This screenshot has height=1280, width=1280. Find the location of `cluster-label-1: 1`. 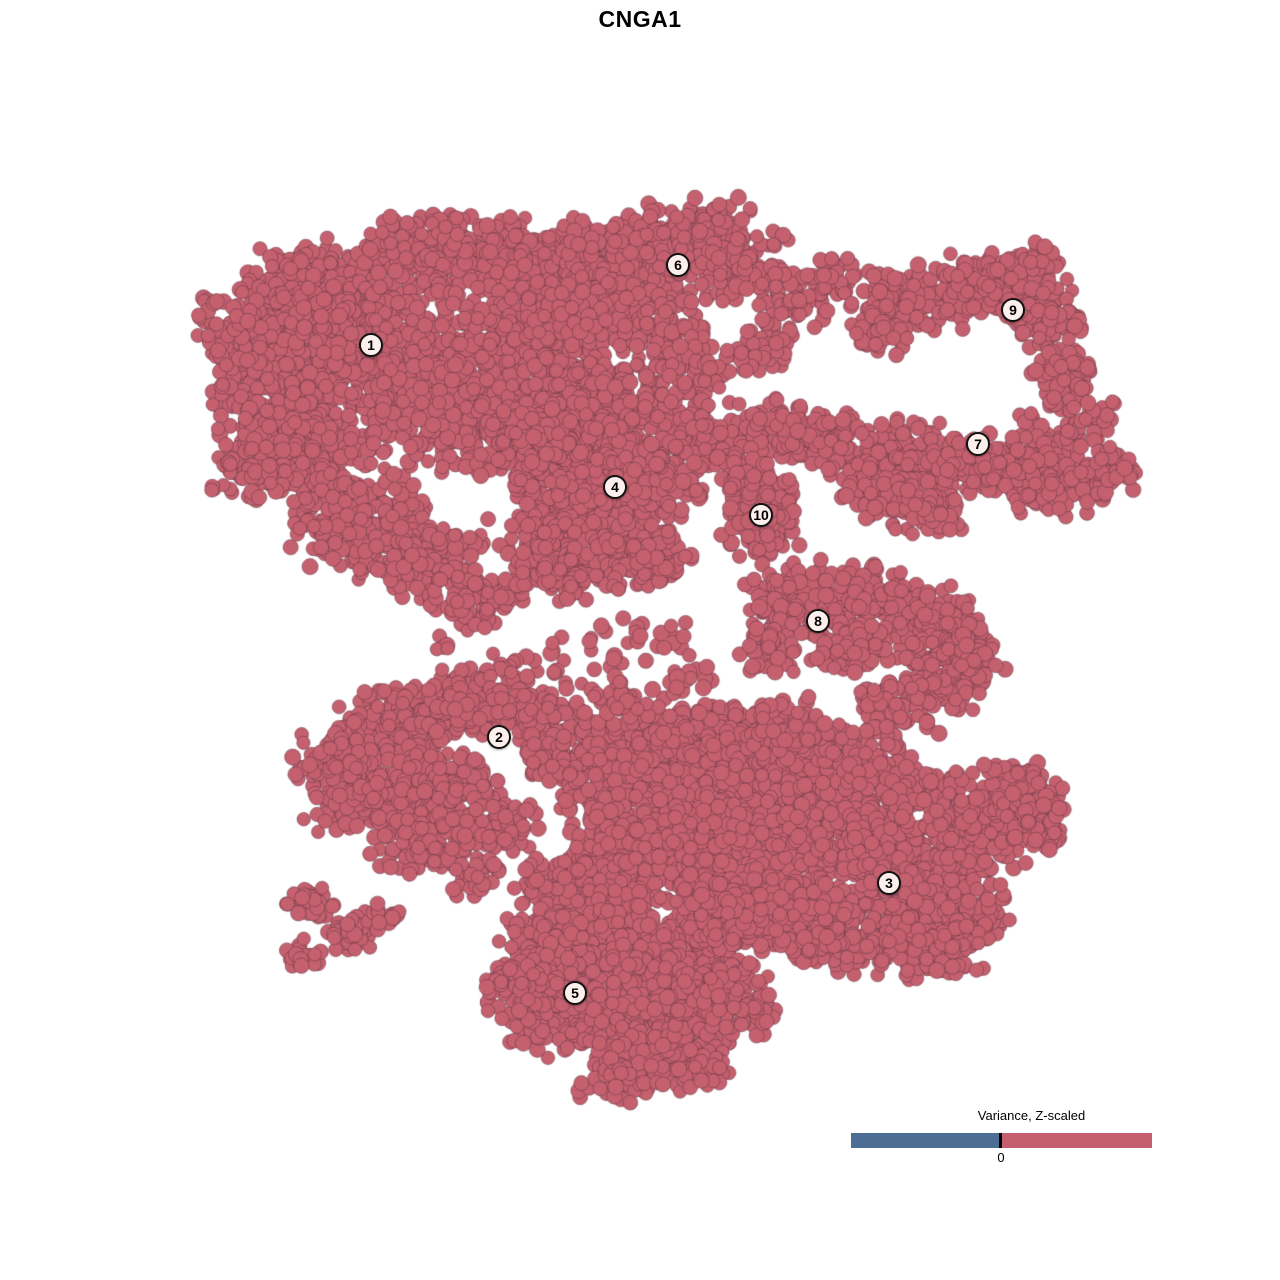

cluster-label-1: 1 is located at coordinates (371, 345).